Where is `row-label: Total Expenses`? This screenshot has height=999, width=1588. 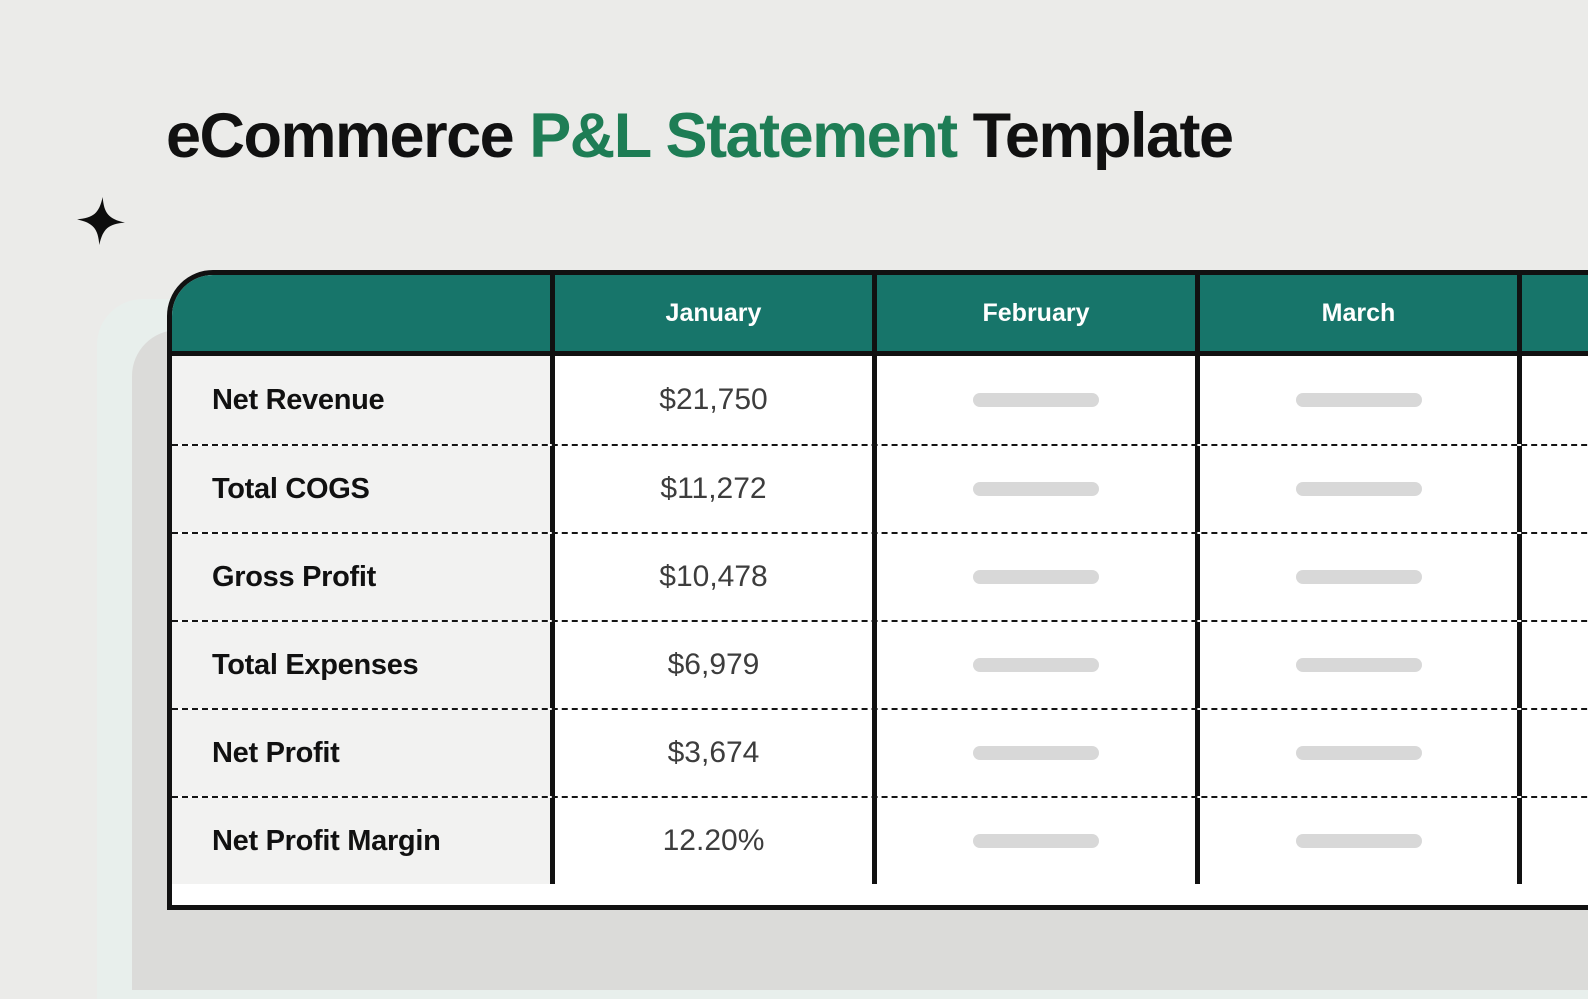
row-label: Total Expenses is located at coordinates (363, 665).